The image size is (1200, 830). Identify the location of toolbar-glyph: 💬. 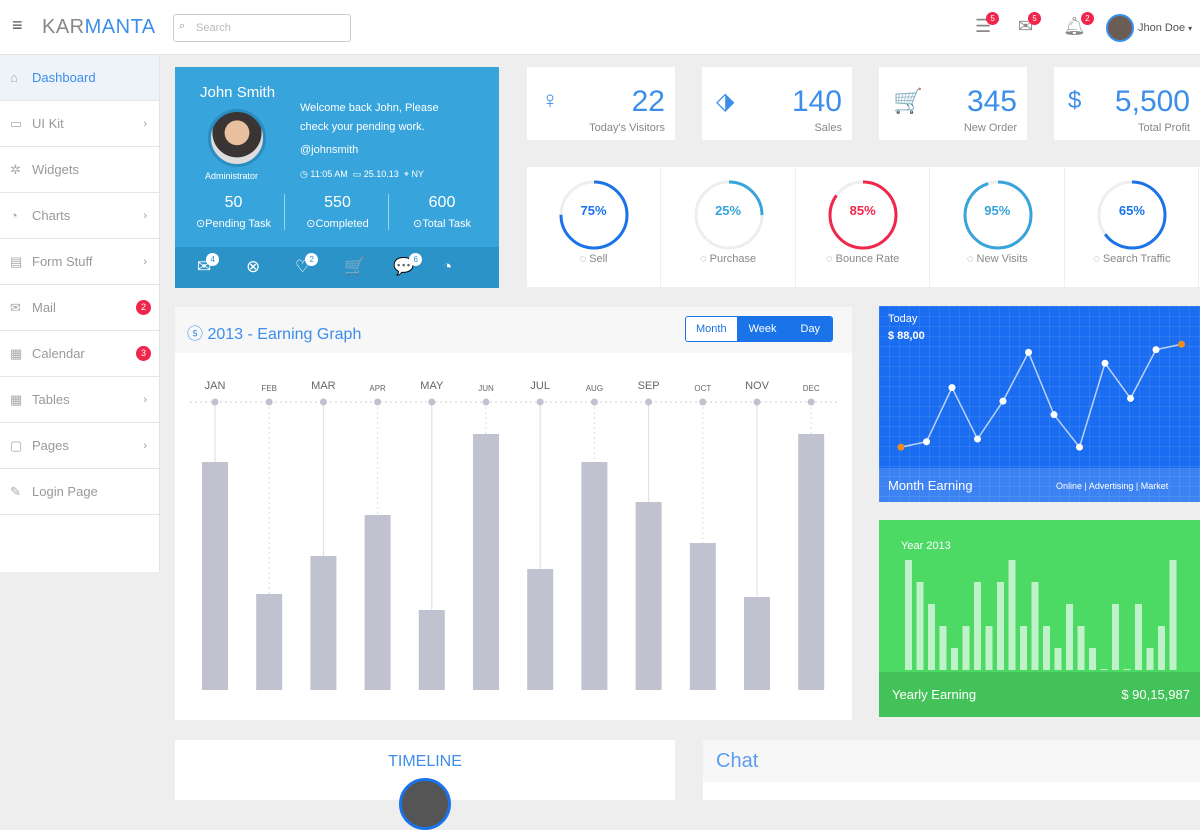
(404, 266).